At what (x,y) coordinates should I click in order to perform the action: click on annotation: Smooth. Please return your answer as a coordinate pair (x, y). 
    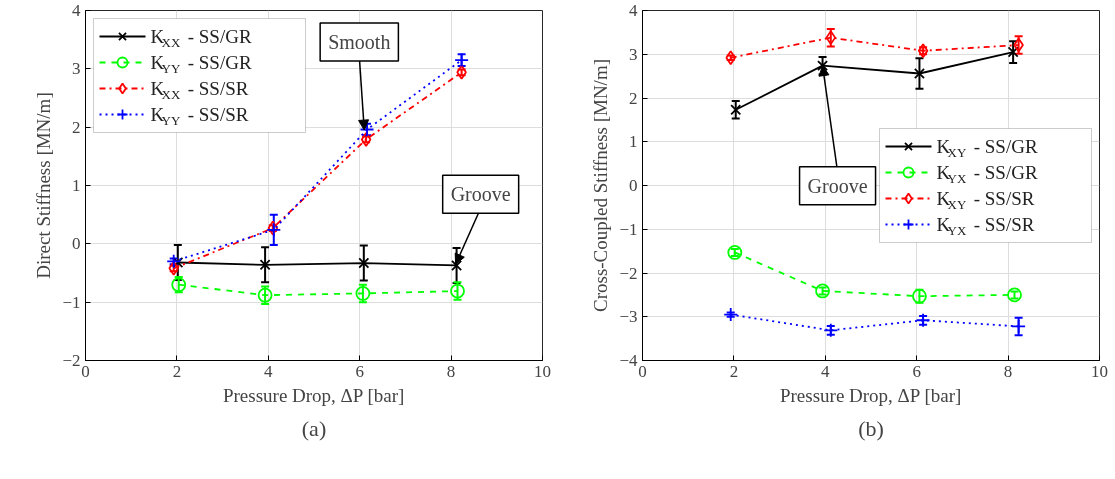
    Looking at the image, I should click on (359, 42).